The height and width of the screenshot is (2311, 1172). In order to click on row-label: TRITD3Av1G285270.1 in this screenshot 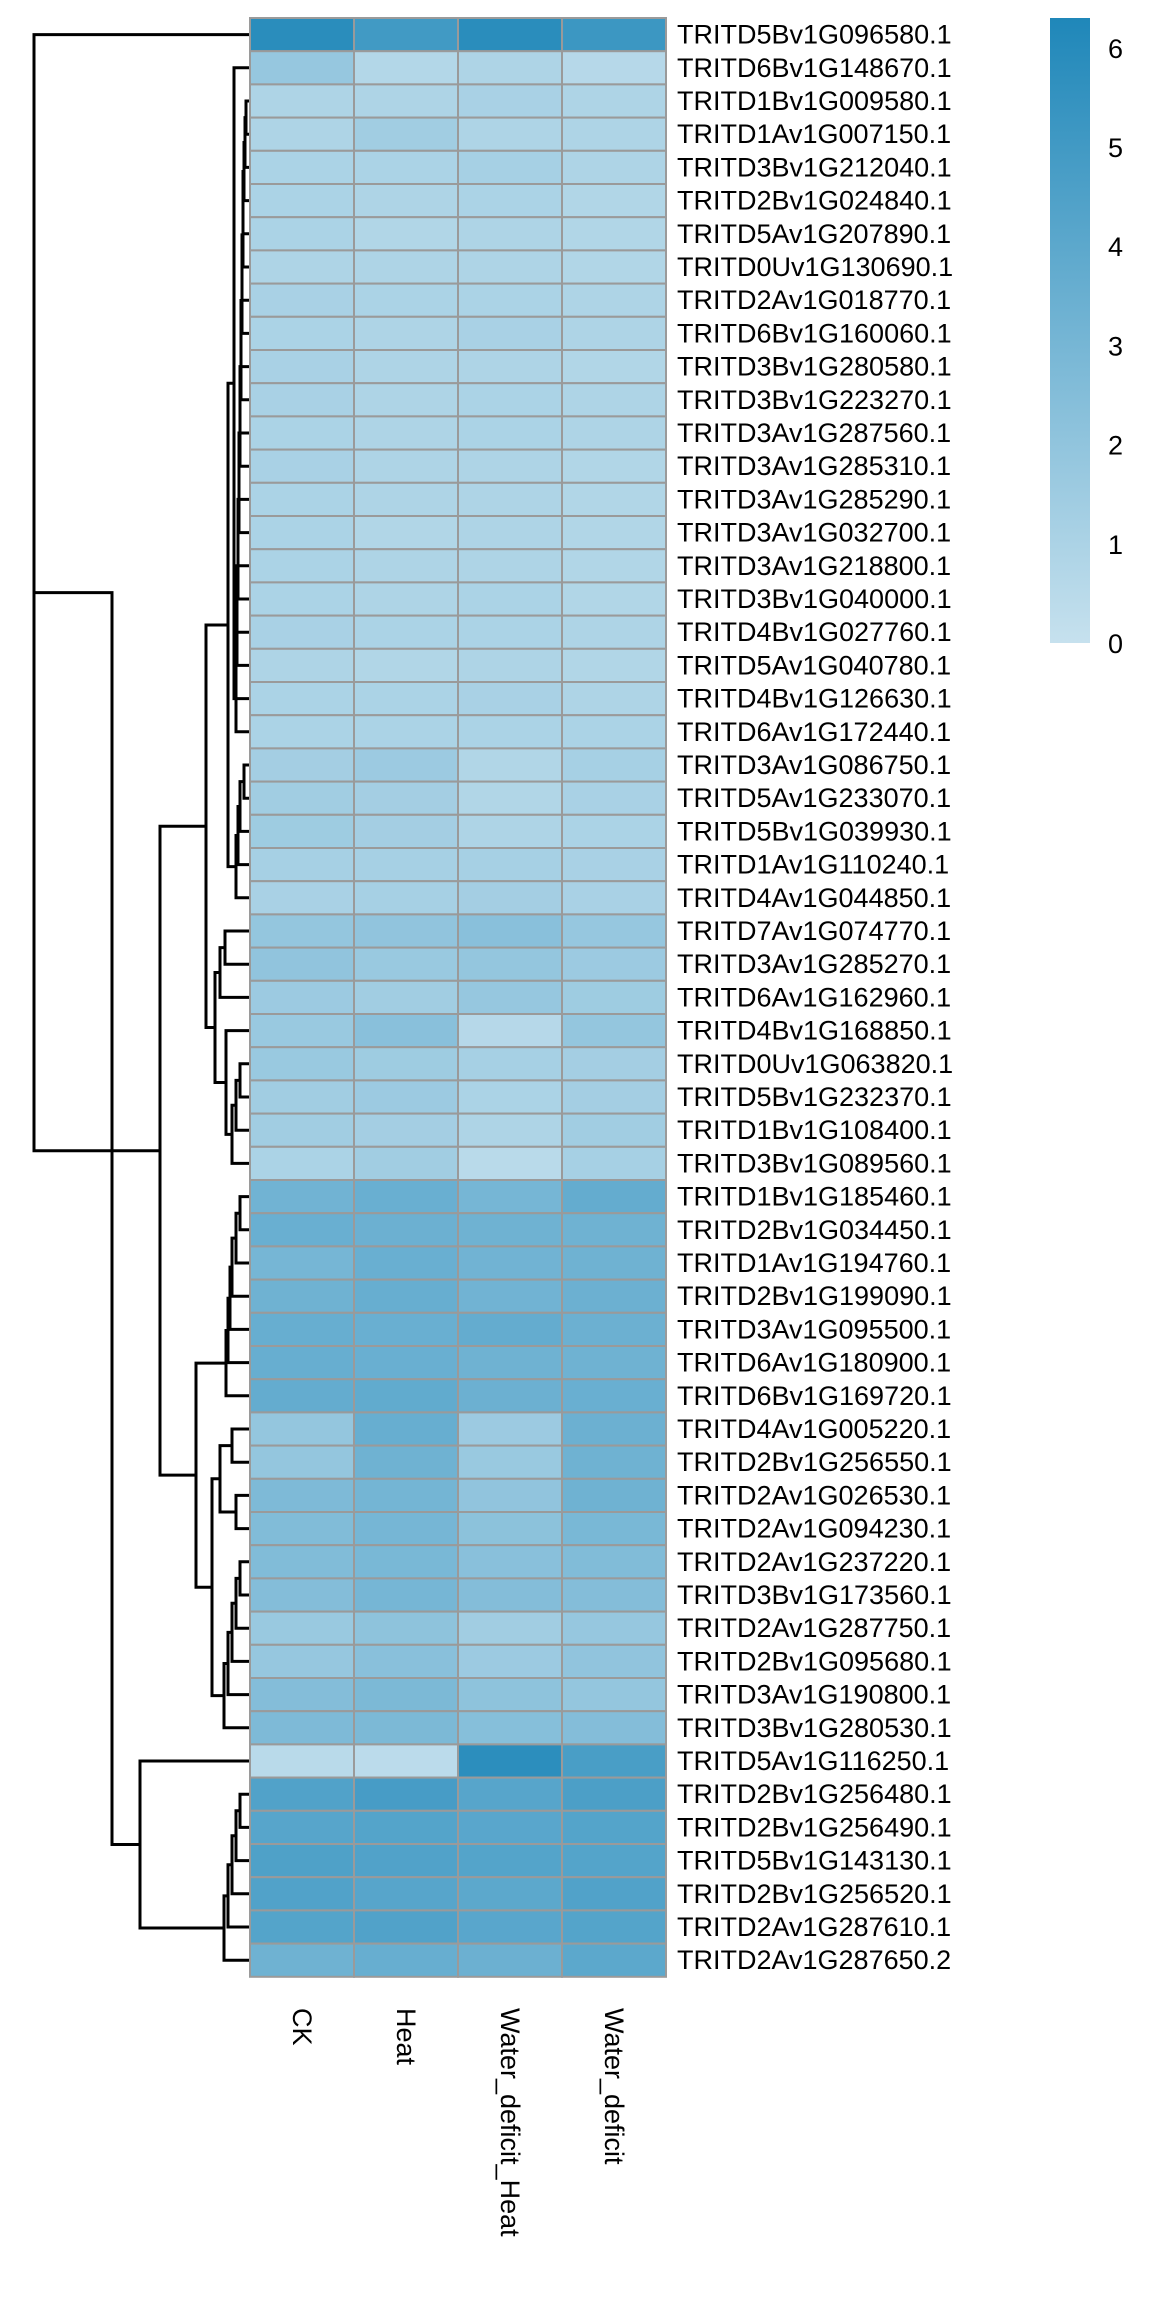, I will do `click(814, 964)`.